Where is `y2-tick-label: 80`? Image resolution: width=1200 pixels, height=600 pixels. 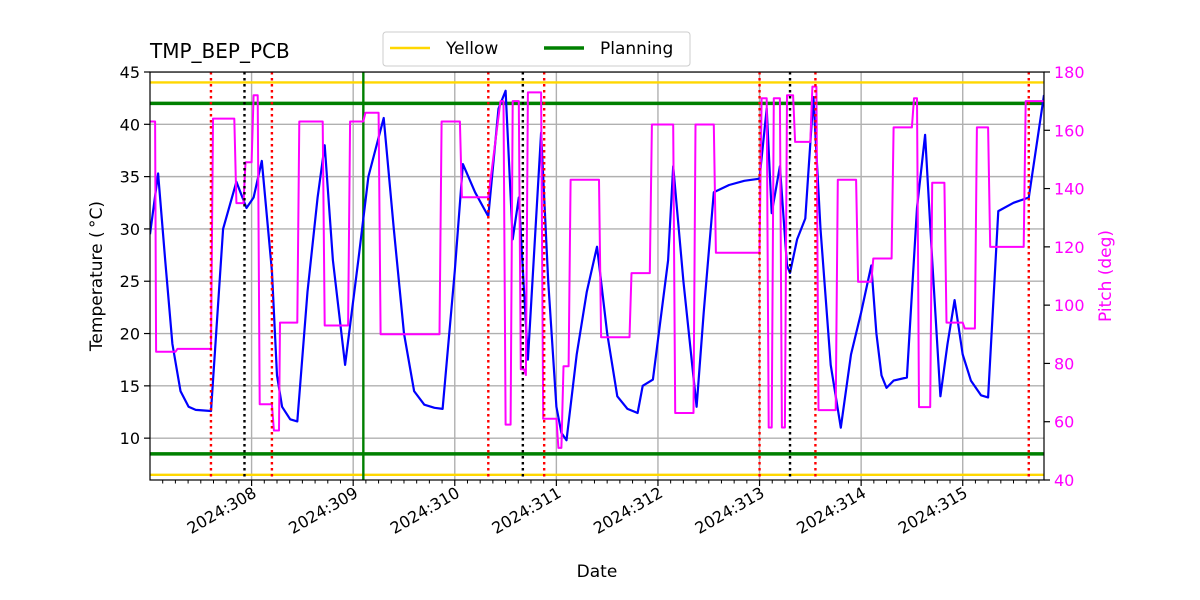
y2-tick-label: 80 is located at coordinates (1064, 363).